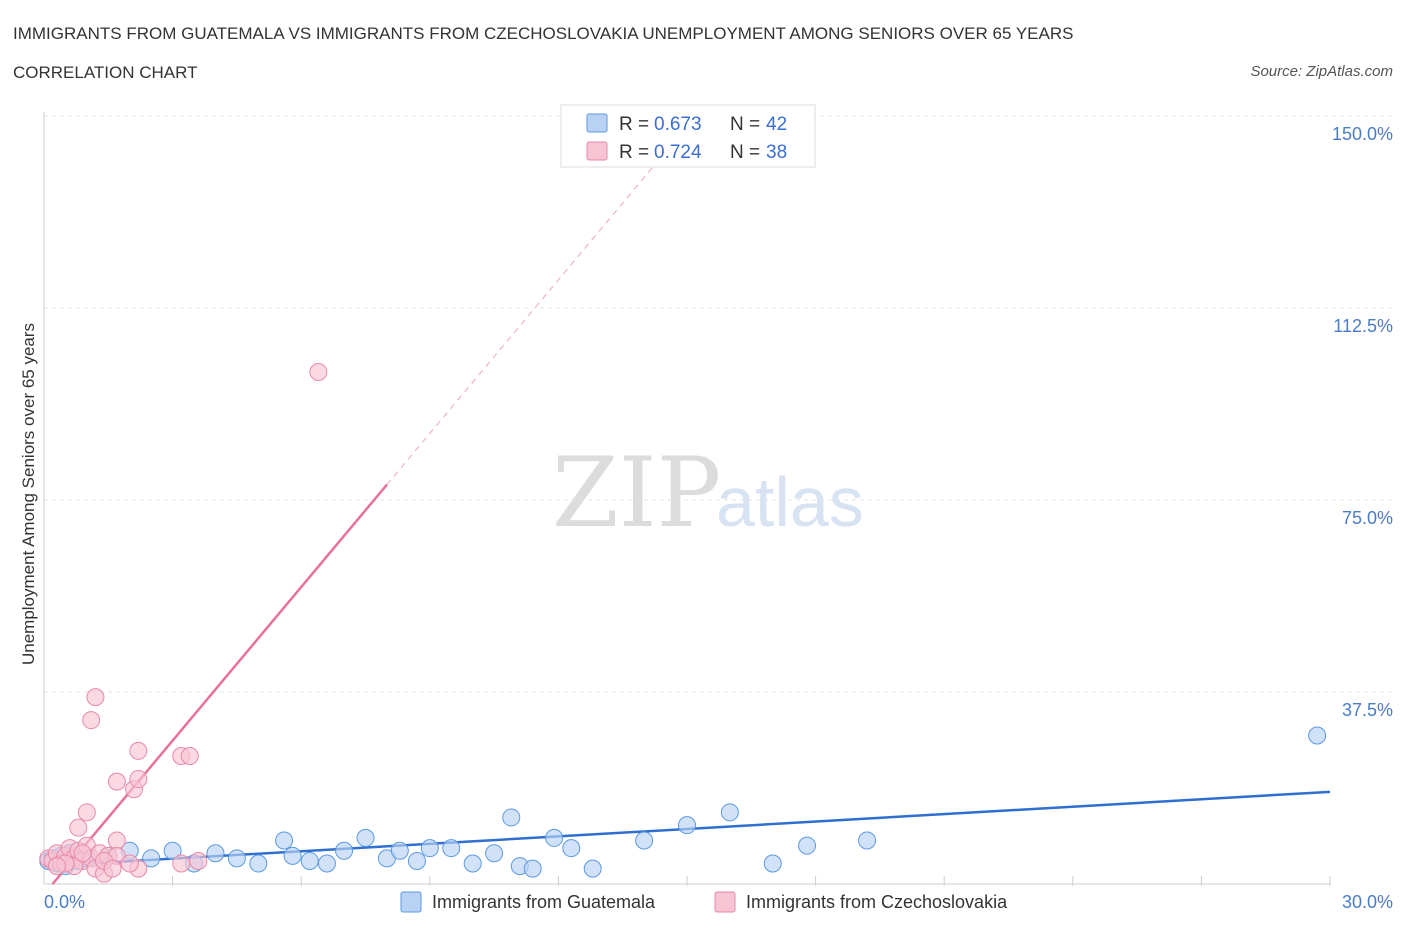 The width and height of the screenshot is (1406, 930). Describe the element at coordinates (678, 124) in the screenshot. I see `legend-r-value-guatemala: 0.673` at that location.